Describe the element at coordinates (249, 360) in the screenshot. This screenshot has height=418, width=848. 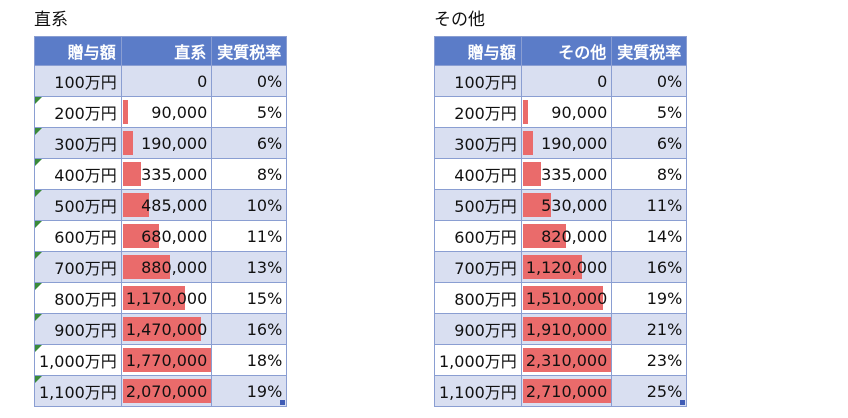
I see `effective-rate-cell: 18%` at that location.